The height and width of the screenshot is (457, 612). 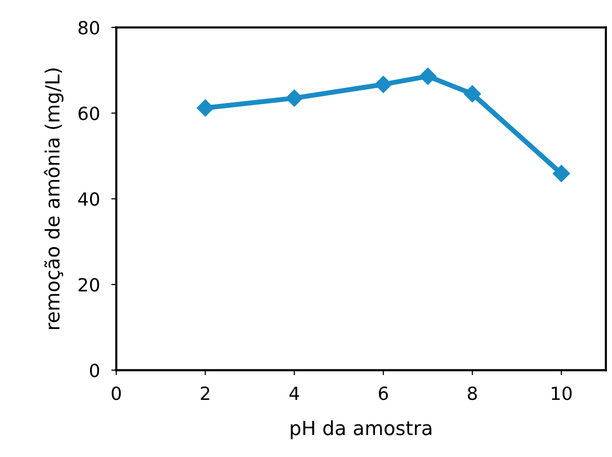 I want to click on x-tick-label: 2, so click(x=205, y=393).